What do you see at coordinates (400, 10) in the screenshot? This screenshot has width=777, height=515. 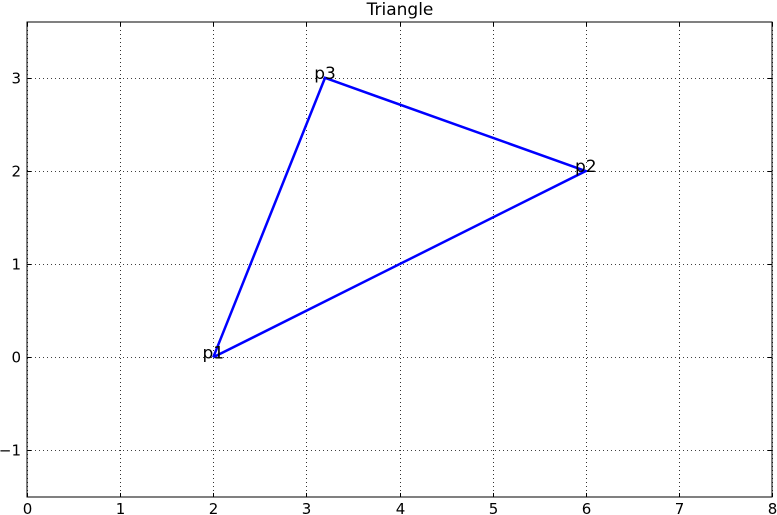 I see `chart-title: Triangle` at bounding box center [400, 10].